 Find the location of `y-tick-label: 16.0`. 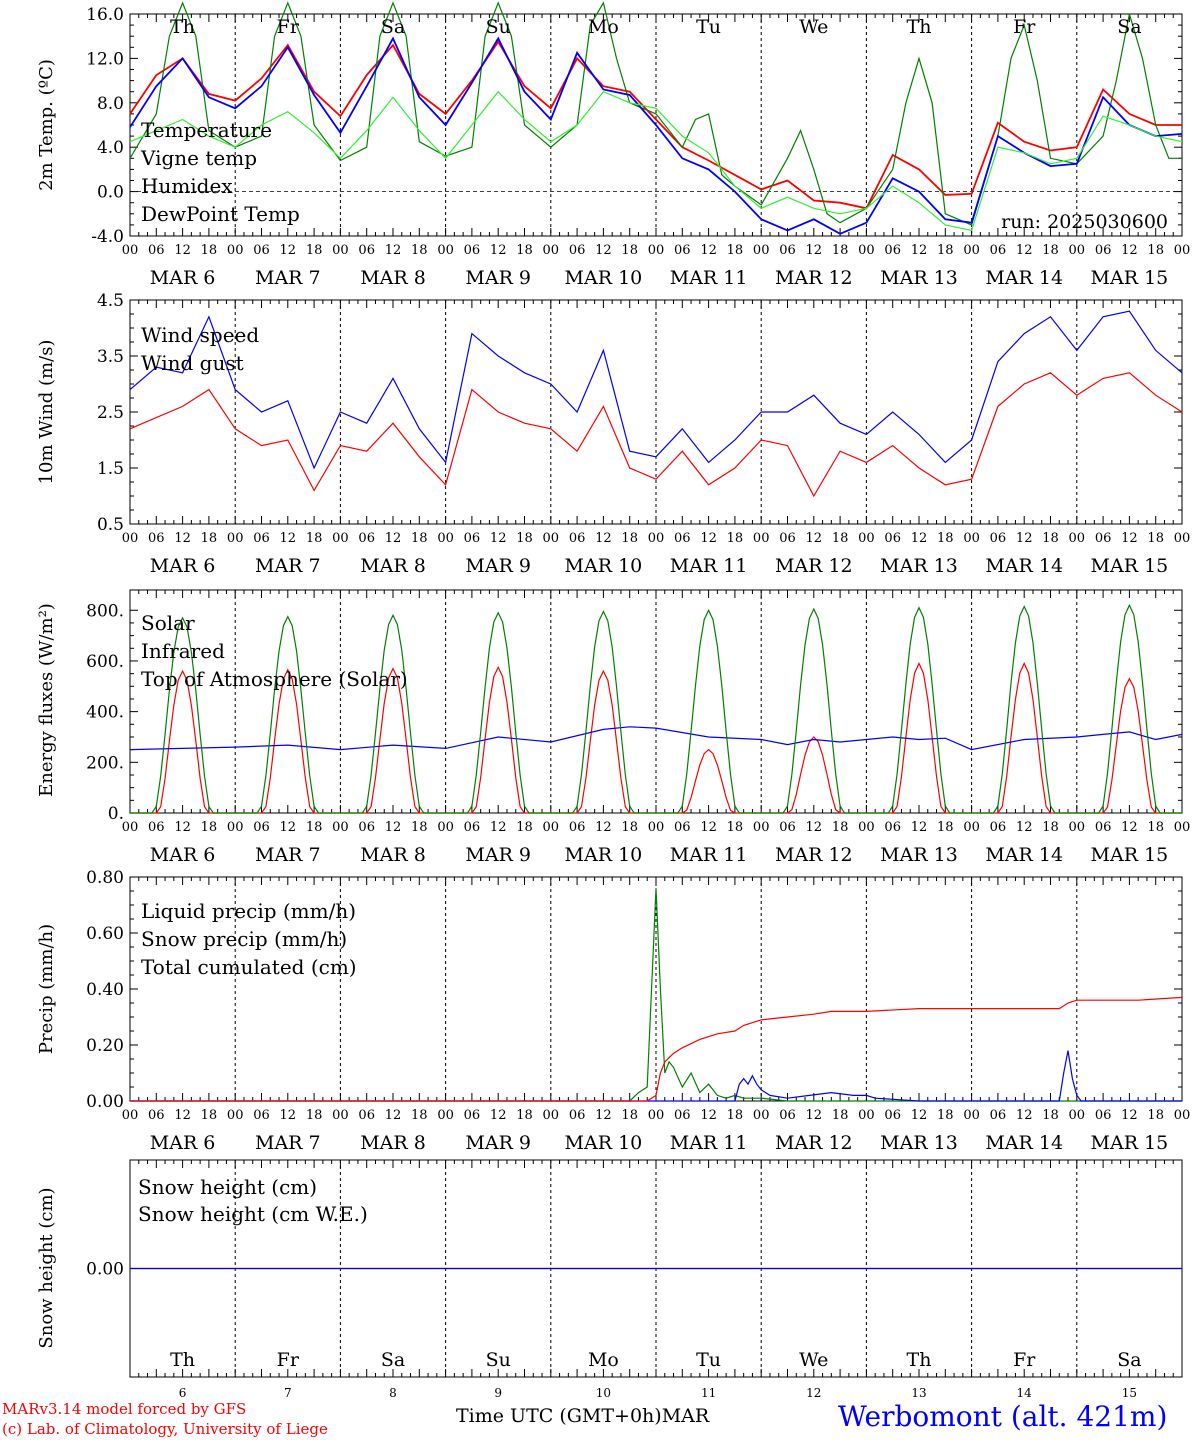

y-tick-label: 16.0 is located at coordinates (105, 15).